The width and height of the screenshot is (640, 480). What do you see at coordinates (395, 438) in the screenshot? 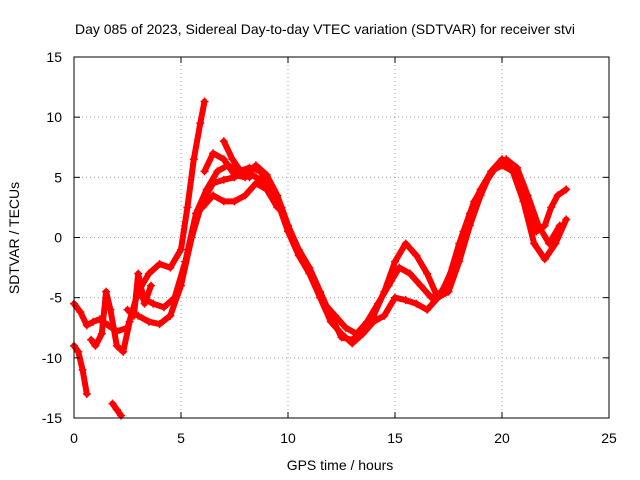
I see `x-tick-label: 15` at bounding box center [395, 438].